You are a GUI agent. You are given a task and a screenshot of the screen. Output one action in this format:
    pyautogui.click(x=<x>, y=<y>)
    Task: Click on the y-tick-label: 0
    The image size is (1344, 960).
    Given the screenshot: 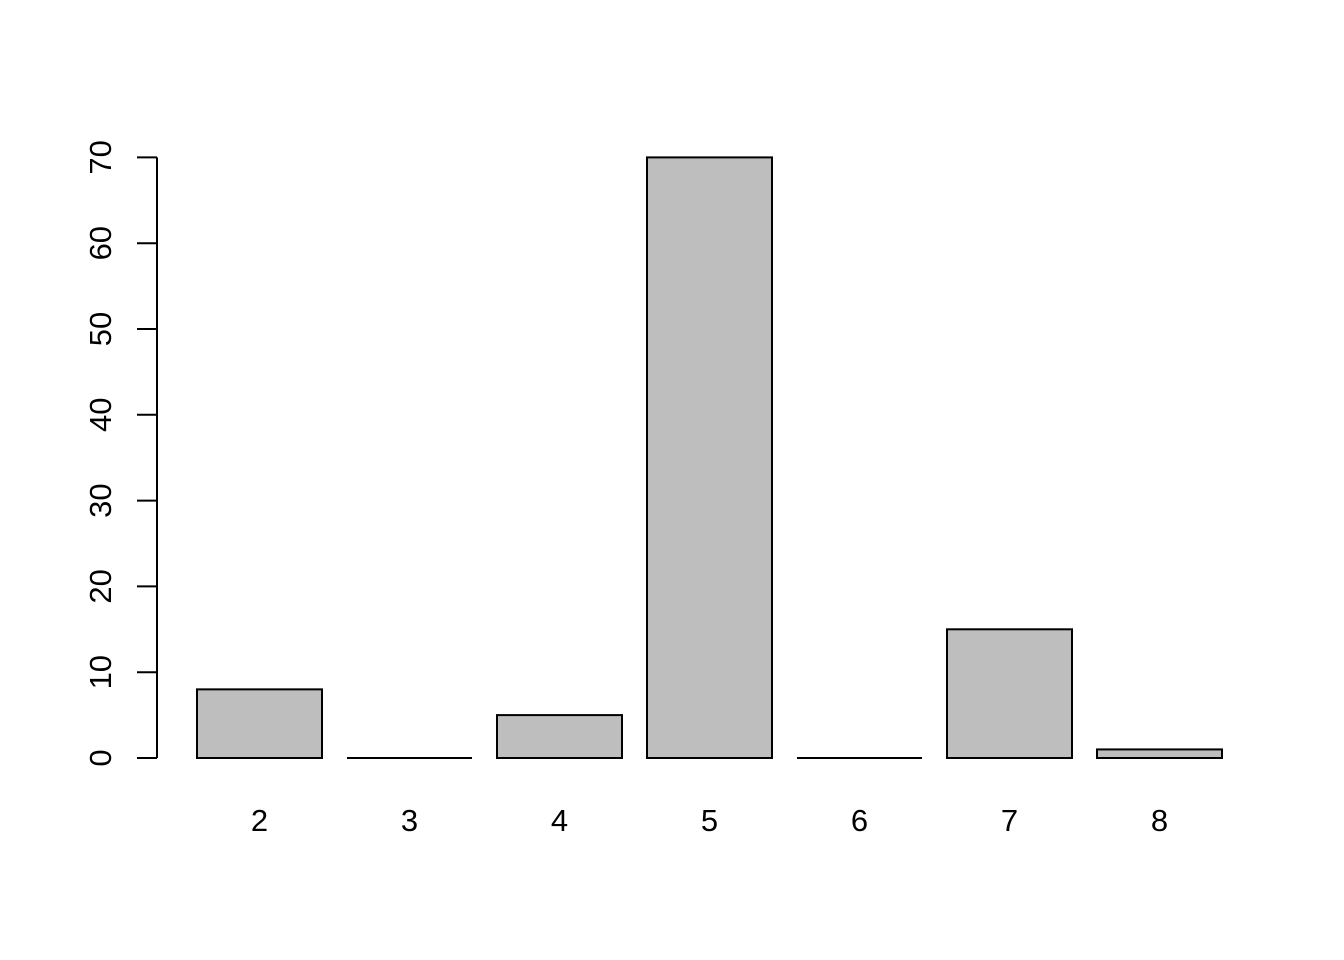 What is the action you would take?
    pyautogui.click(x=100, y=757)
    